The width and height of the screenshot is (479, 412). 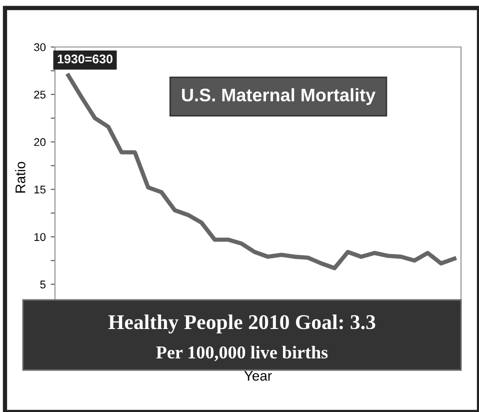 I want to click on y-tick-label: 15, so click(x=40, y=190).